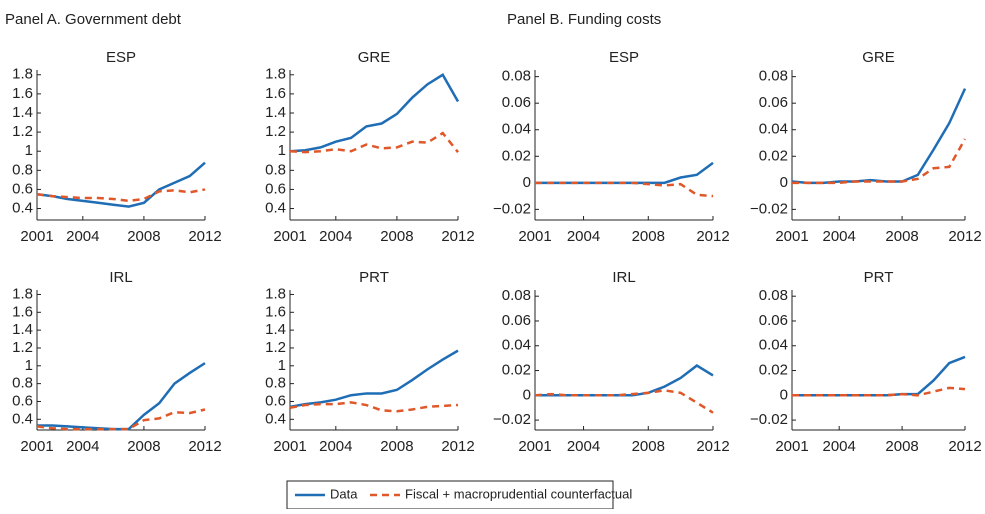  Describe the element at coordinates (518, 493) in the screenshot. I see `legend-label: Fiscal + macroprudential counterfactual` at that location.